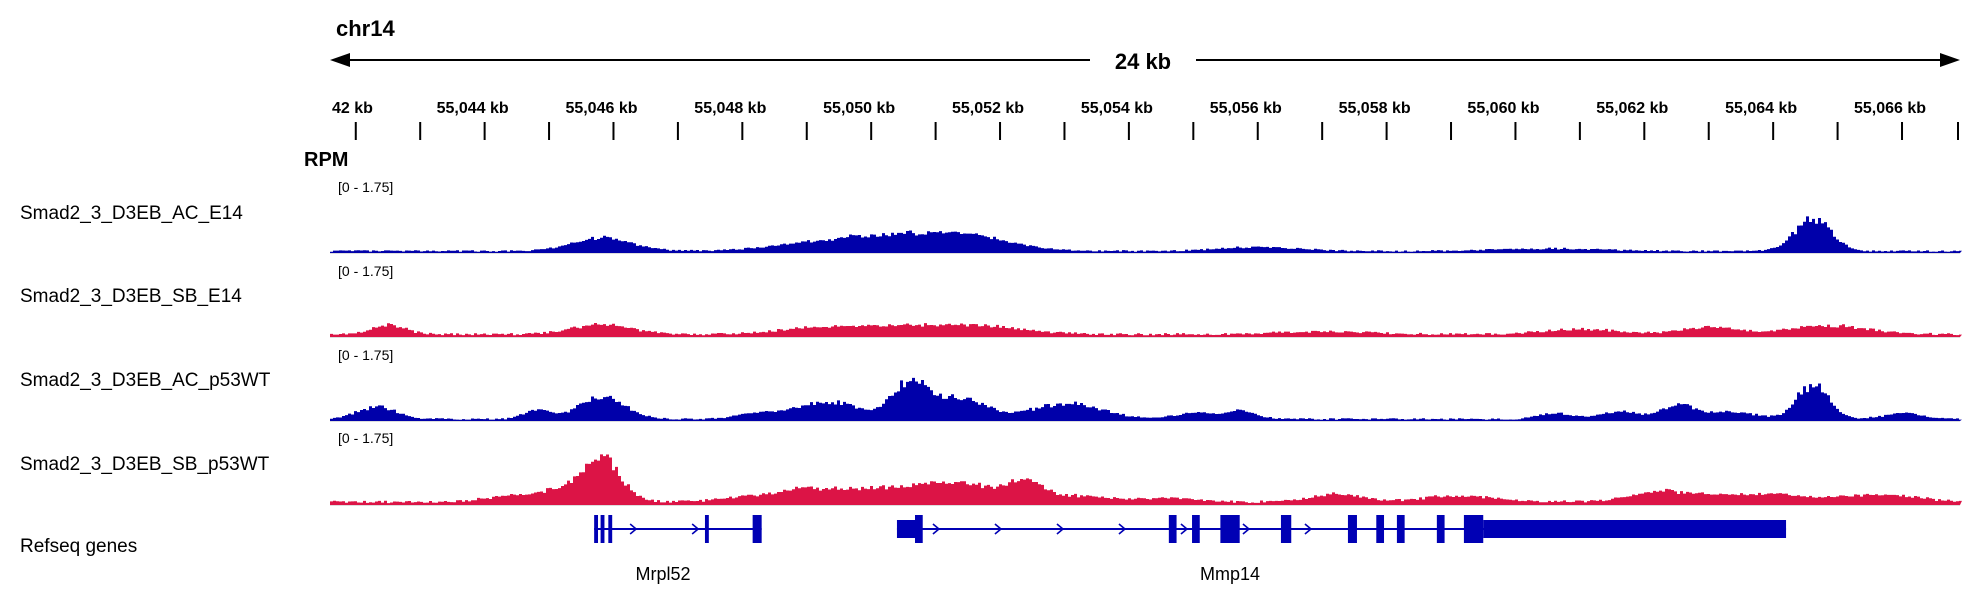 The width and height of the screenshot is (1980, 606). Describe the element at coordinates (131, 213) in the screenshot. I see `track-name-label: Smad2_3_D3EB_AC_E14` at that location.